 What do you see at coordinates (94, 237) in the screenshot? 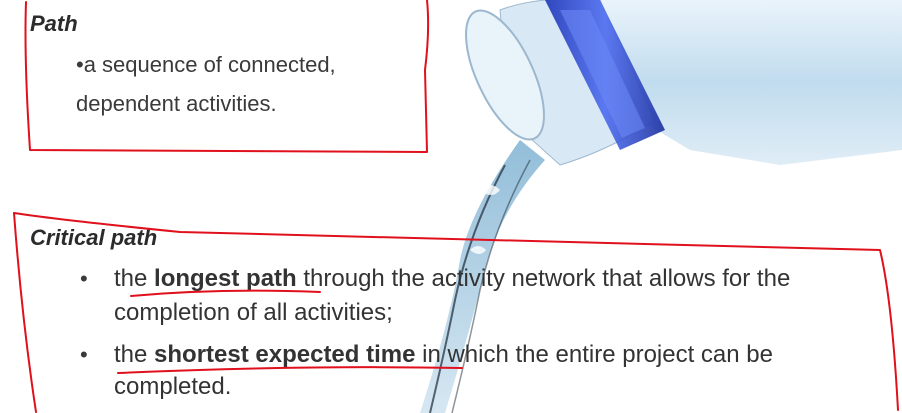
I see `critical-path-heading: Critical path` at bounding box center [94, 237].